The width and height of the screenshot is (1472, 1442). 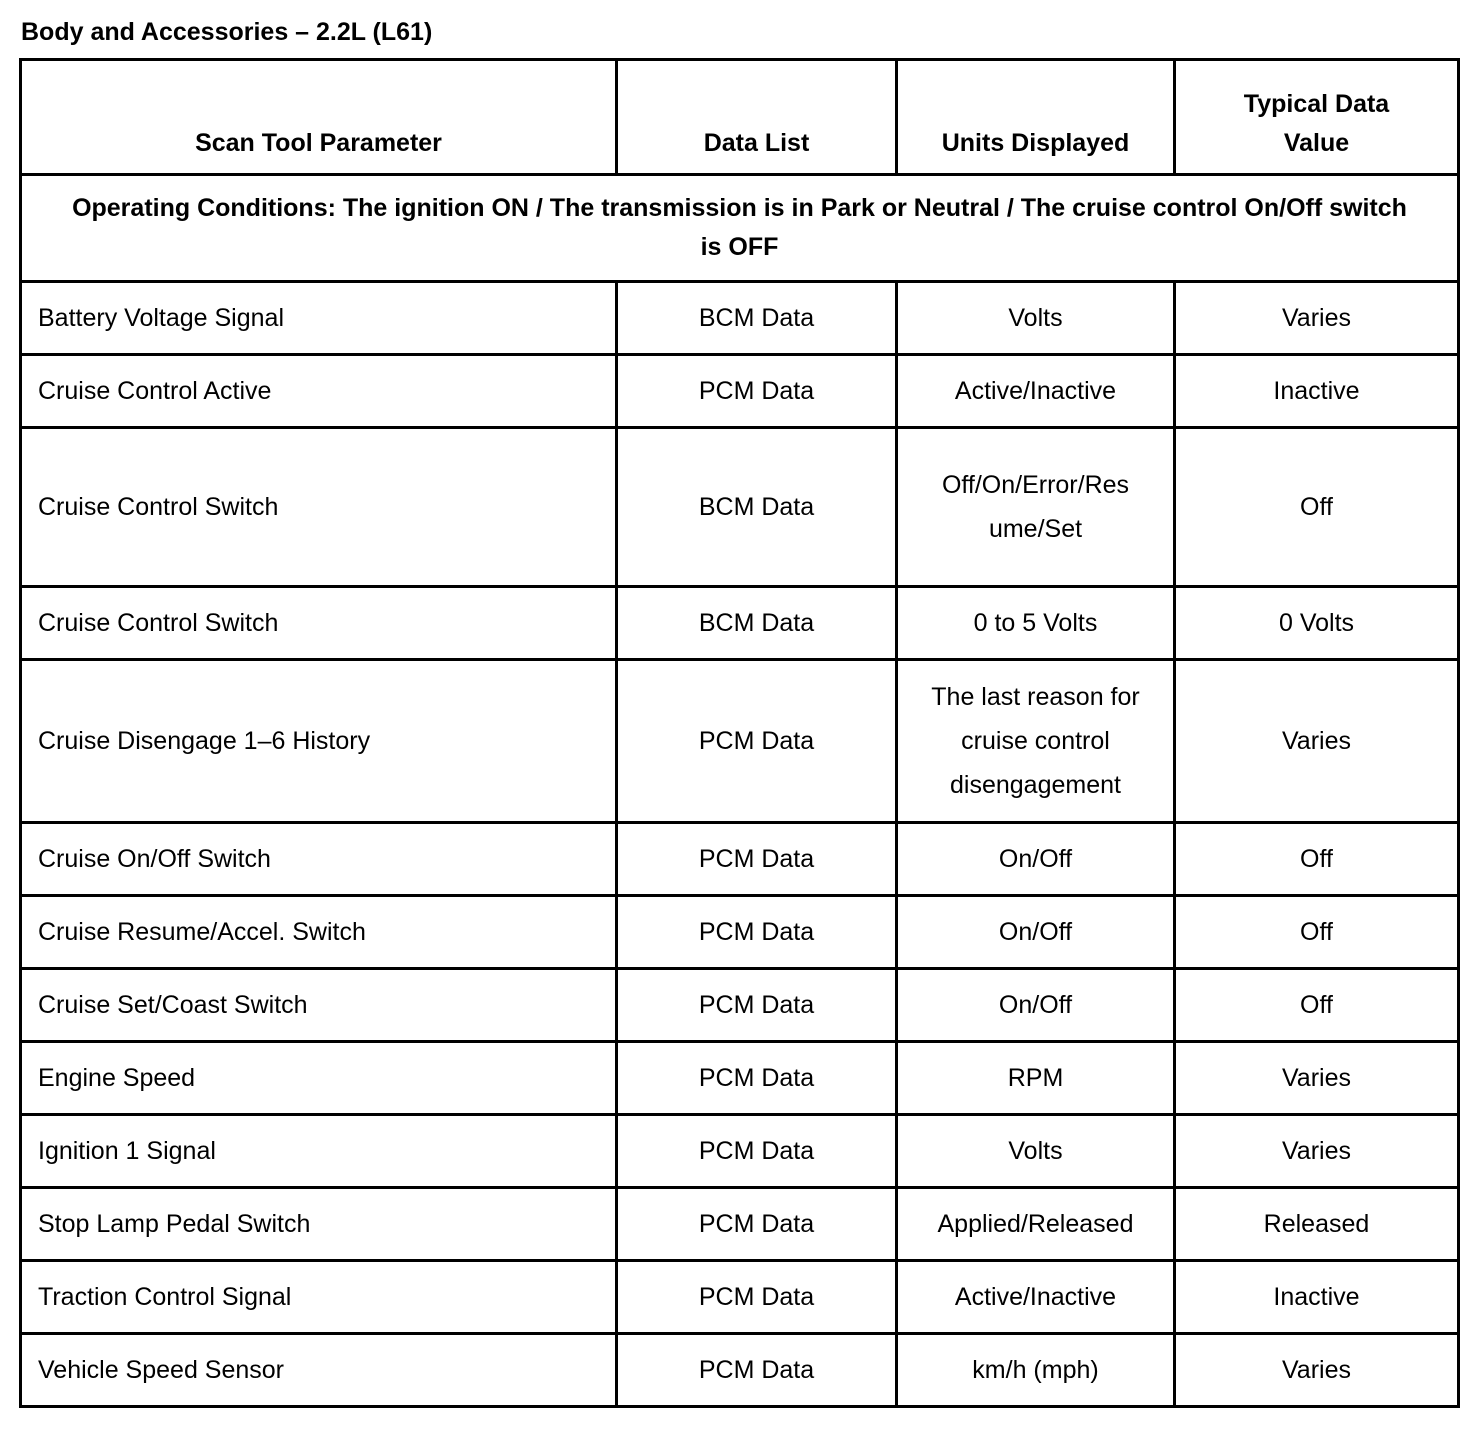 I want to click on typical-value-cell: 0 Volts, so click(x=1316, y=623).